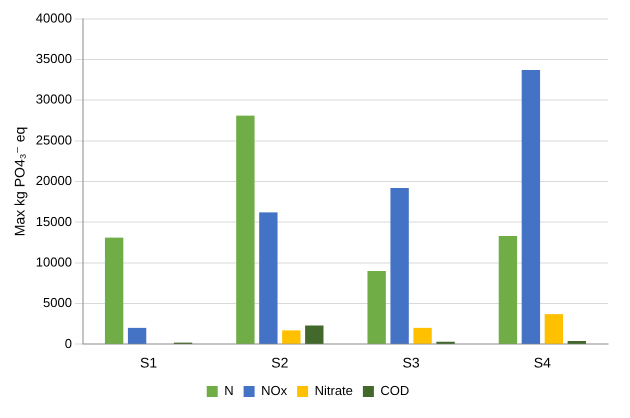 This screenshot has height=418, width=630. What do you see at coordinates (543, 362) in the screenshot?
I see `x-tick-label: S4` at bounding box center [543, 362].